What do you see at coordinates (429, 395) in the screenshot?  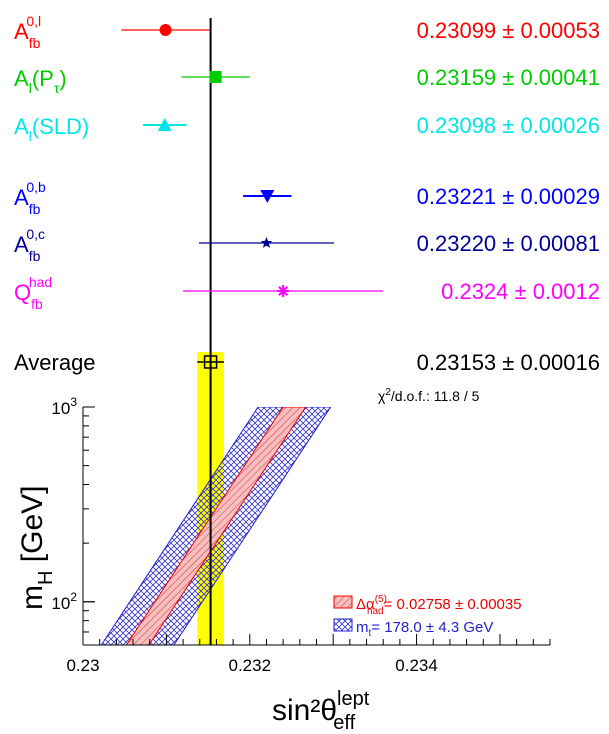 I see `chi2-label: χ2/d.o.f.: 11.8 / 5` at bounding box center [429, 395].